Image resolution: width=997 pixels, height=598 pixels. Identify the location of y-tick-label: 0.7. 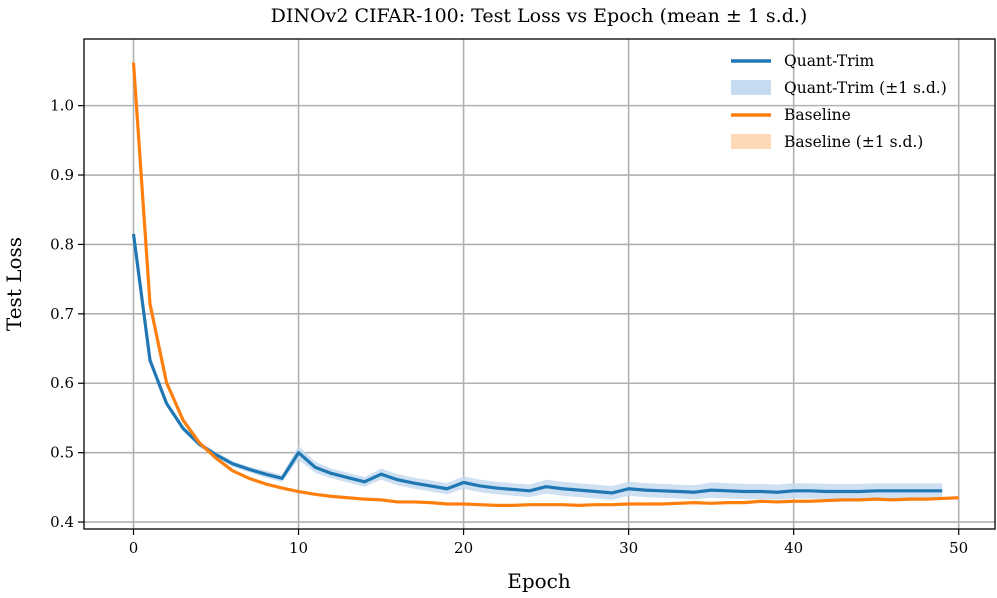
(62, 314).